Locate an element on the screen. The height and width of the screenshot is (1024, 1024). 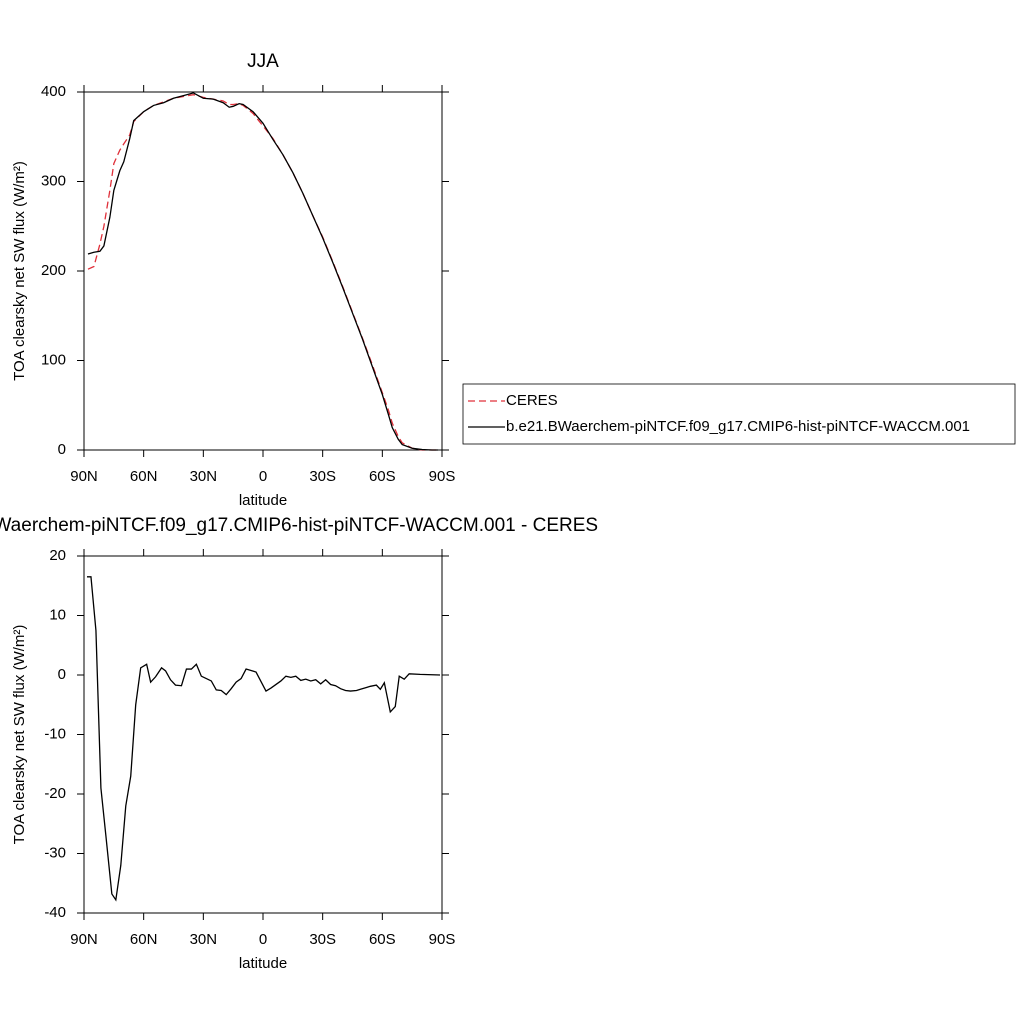
chart-title: JJA is located at coordinates (263, 61).